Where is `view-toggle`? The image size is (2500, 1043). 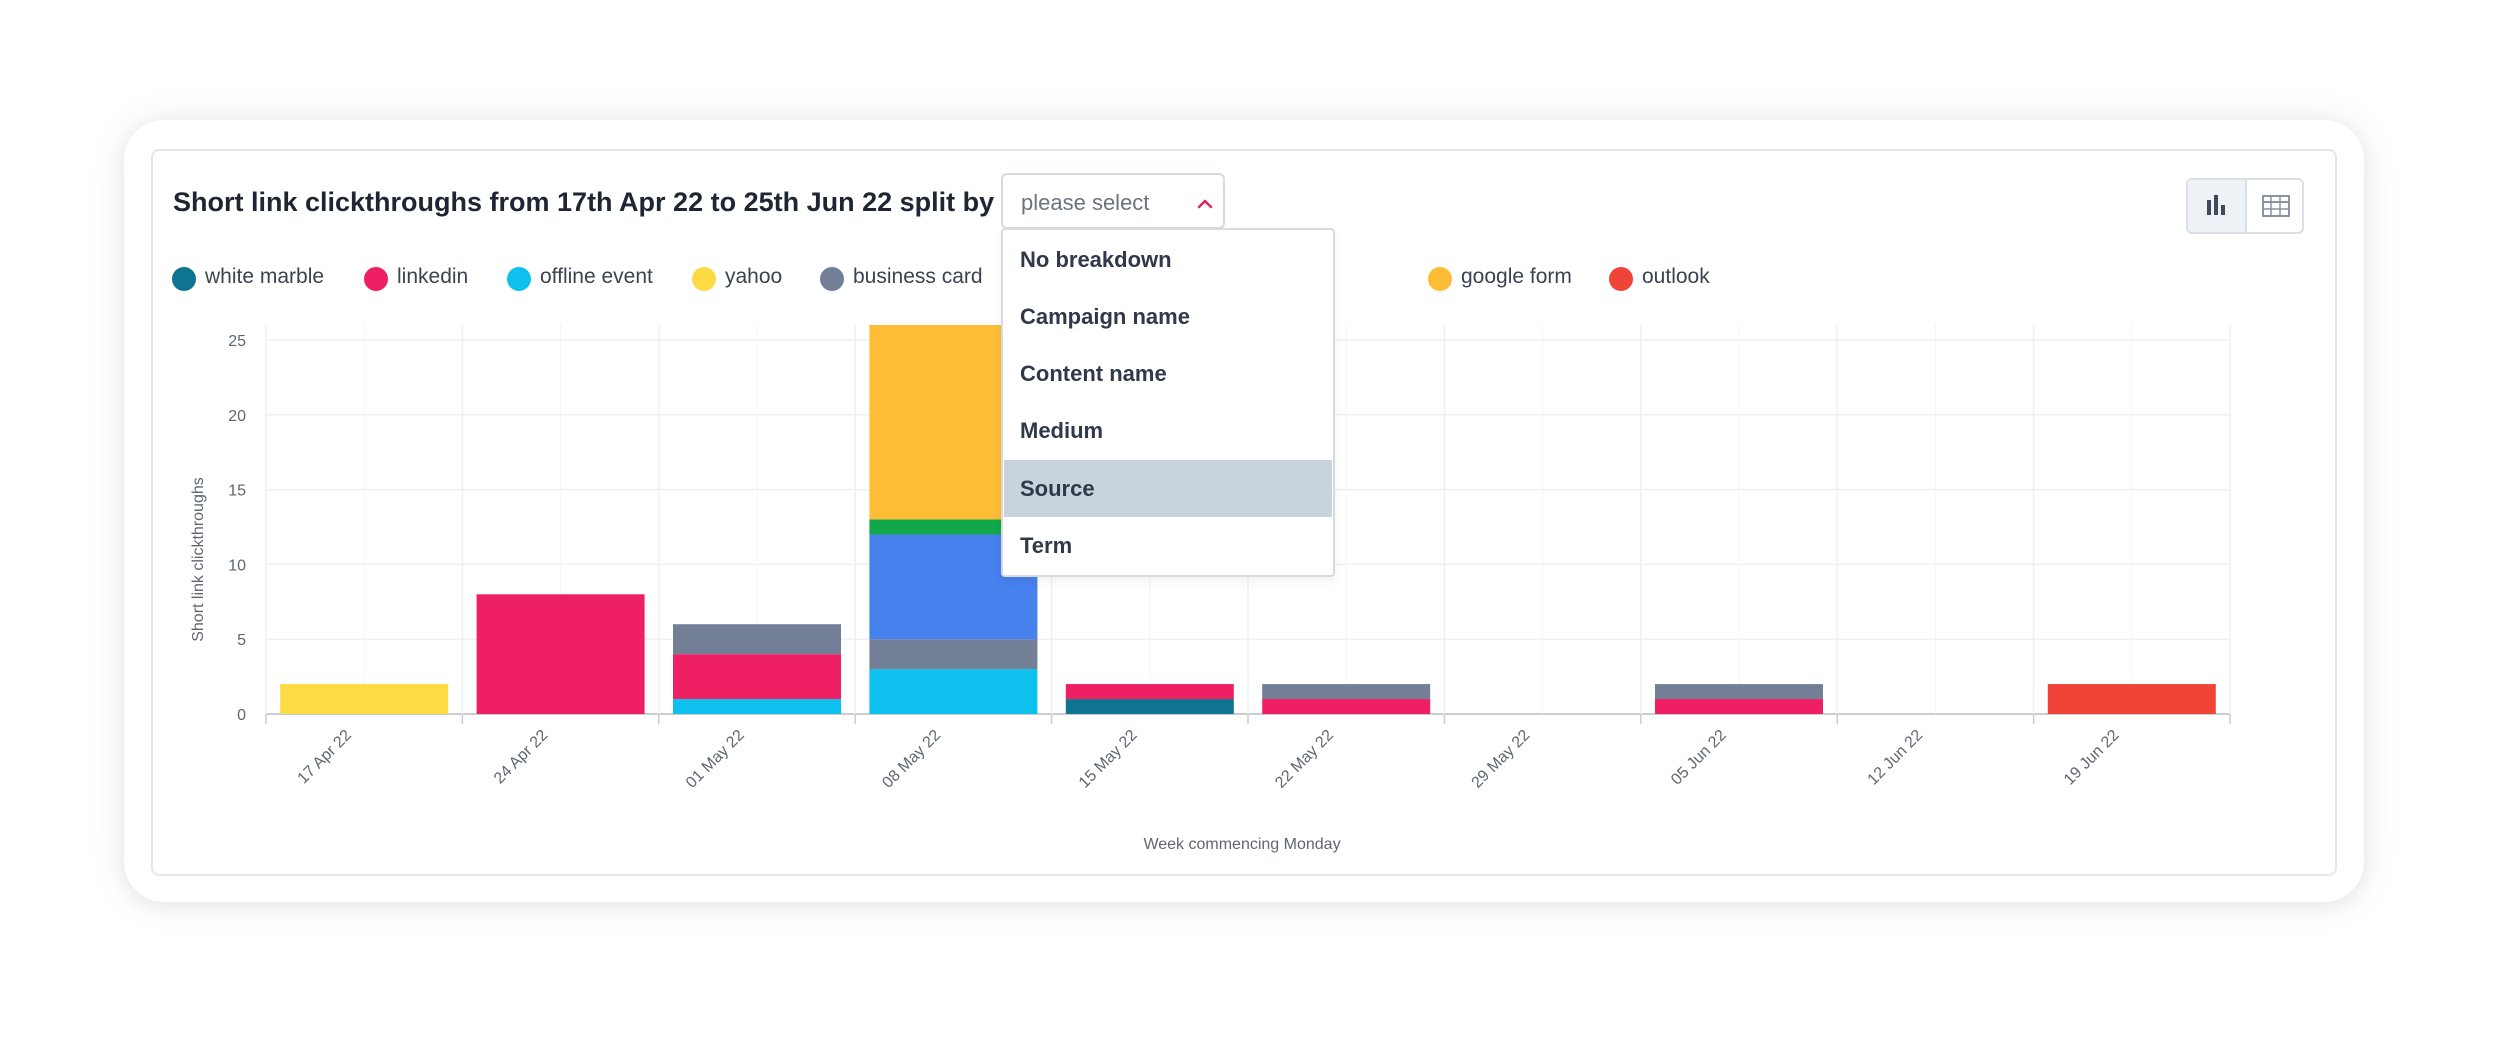
view-toggle is located at coordinates (2245, 206).